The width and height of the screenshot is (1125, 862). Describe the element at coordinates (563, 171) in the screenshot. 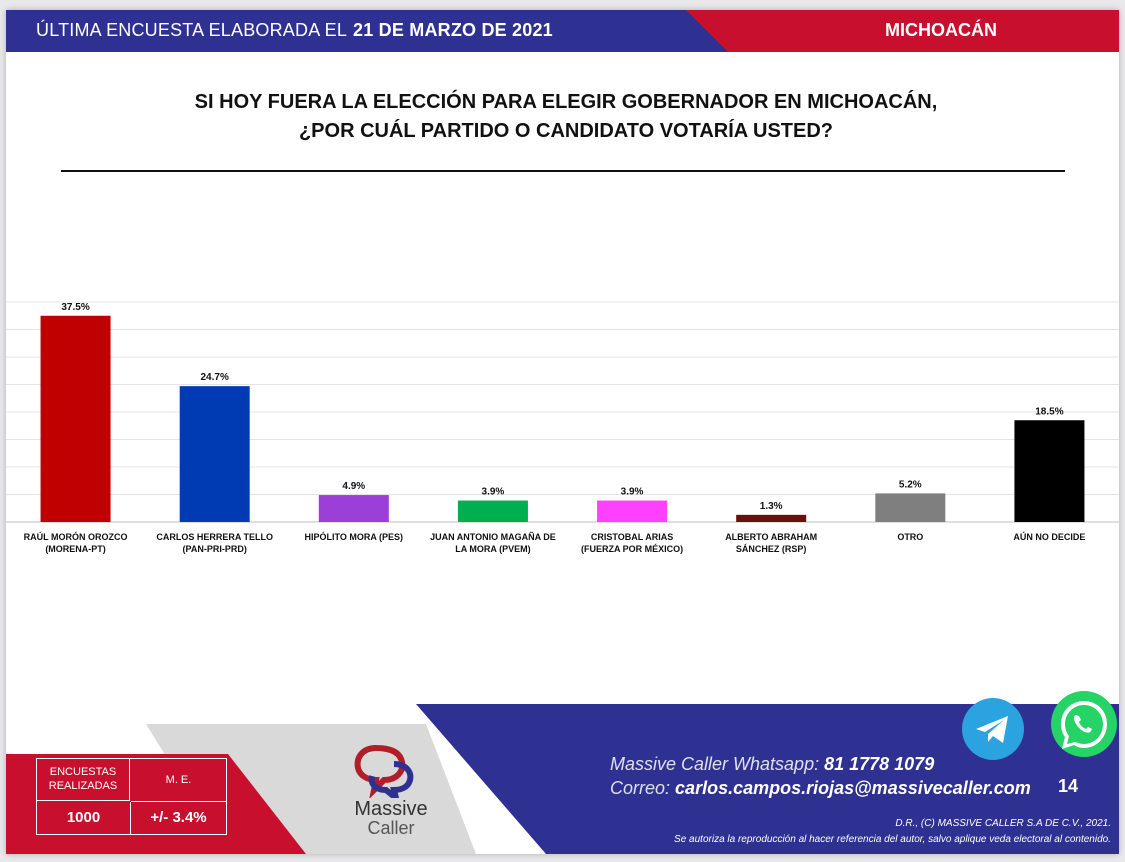

I see `title-divider` at that location.